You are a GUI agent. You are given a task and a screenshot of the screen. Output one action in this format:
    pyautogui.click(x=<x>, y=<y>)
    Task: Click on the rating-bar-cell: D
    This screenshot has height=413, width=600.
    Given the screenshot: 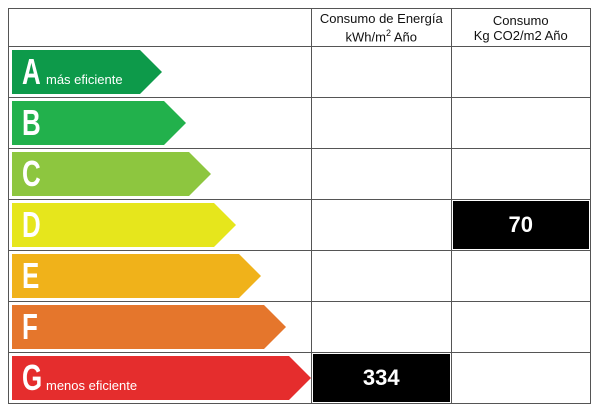 What is the action you would take?
    pyautogui.click(x=160, y=225)
    